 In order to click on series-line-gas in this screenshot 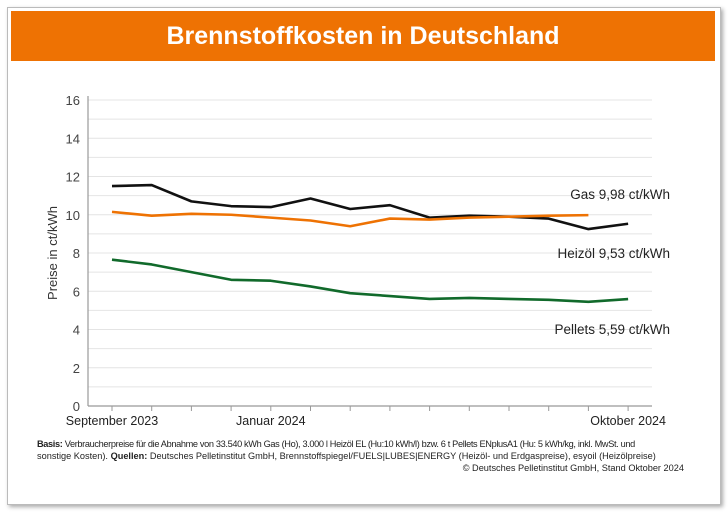, I will do `click(350, 219)`.